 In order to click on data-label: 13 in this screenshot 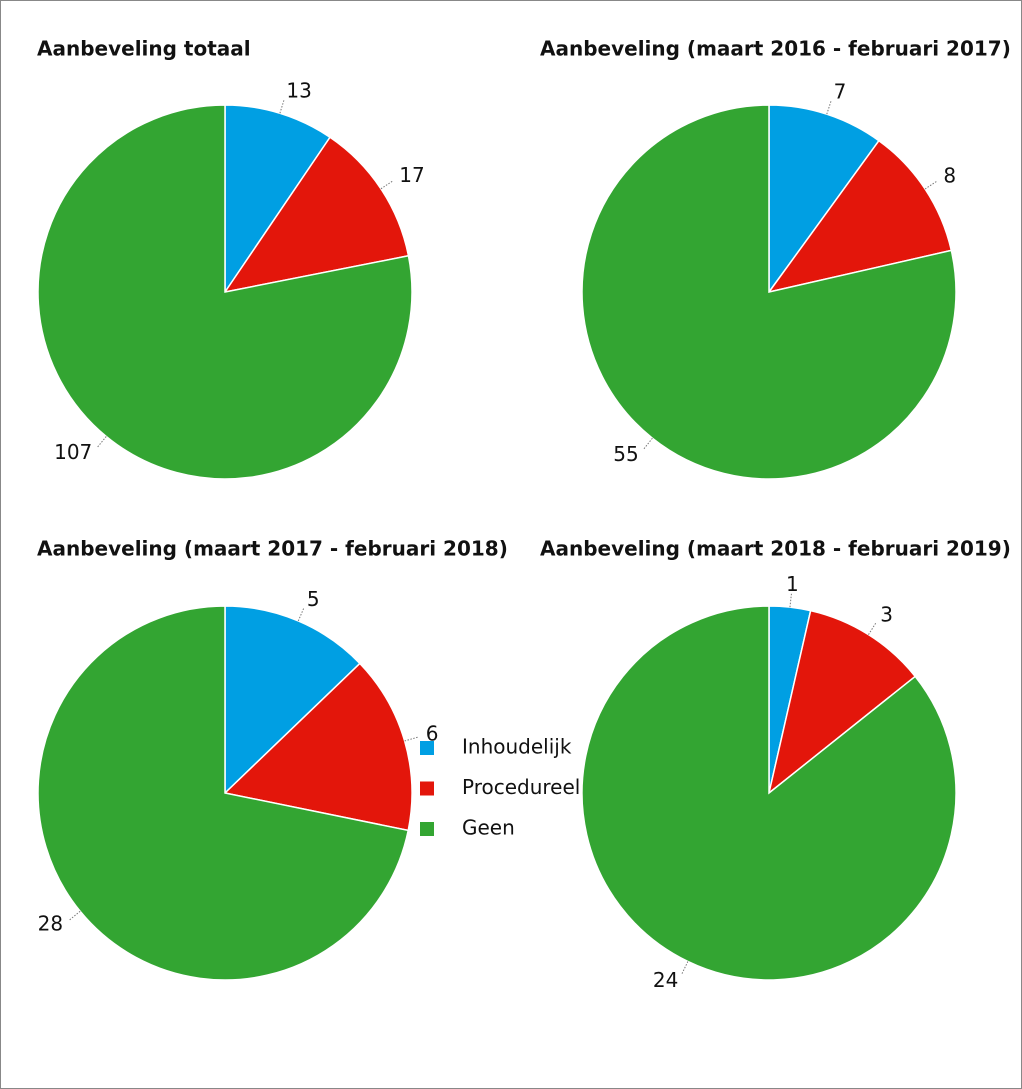, I will do `click(298, 91)`.